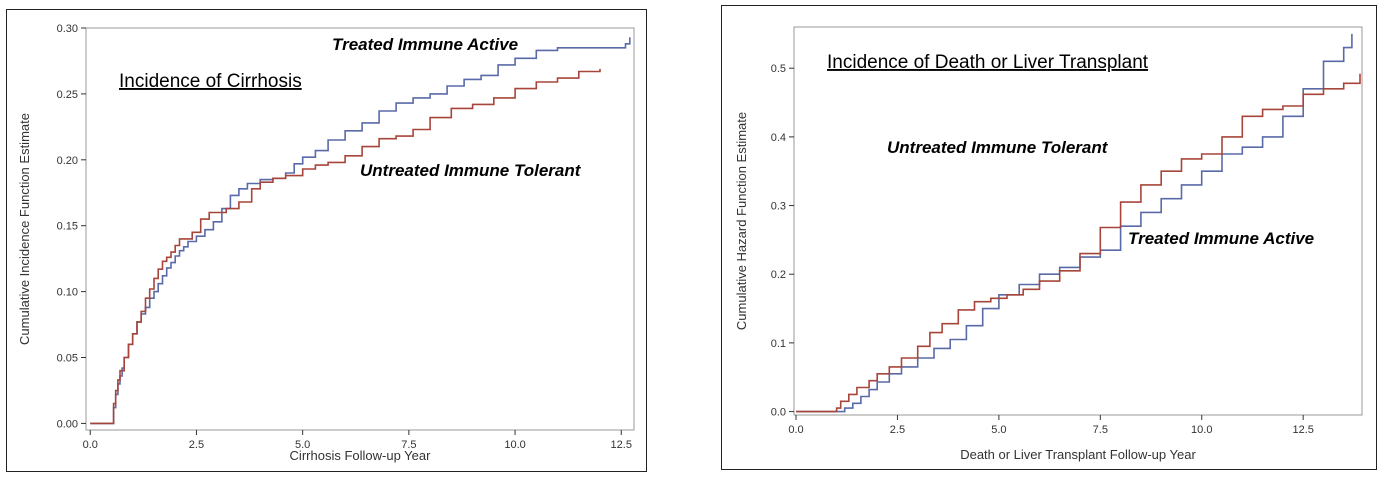  Describe the element at coordinates (778, 275) in the screenshot. I see `y-tick-label: 0.2` at that location.